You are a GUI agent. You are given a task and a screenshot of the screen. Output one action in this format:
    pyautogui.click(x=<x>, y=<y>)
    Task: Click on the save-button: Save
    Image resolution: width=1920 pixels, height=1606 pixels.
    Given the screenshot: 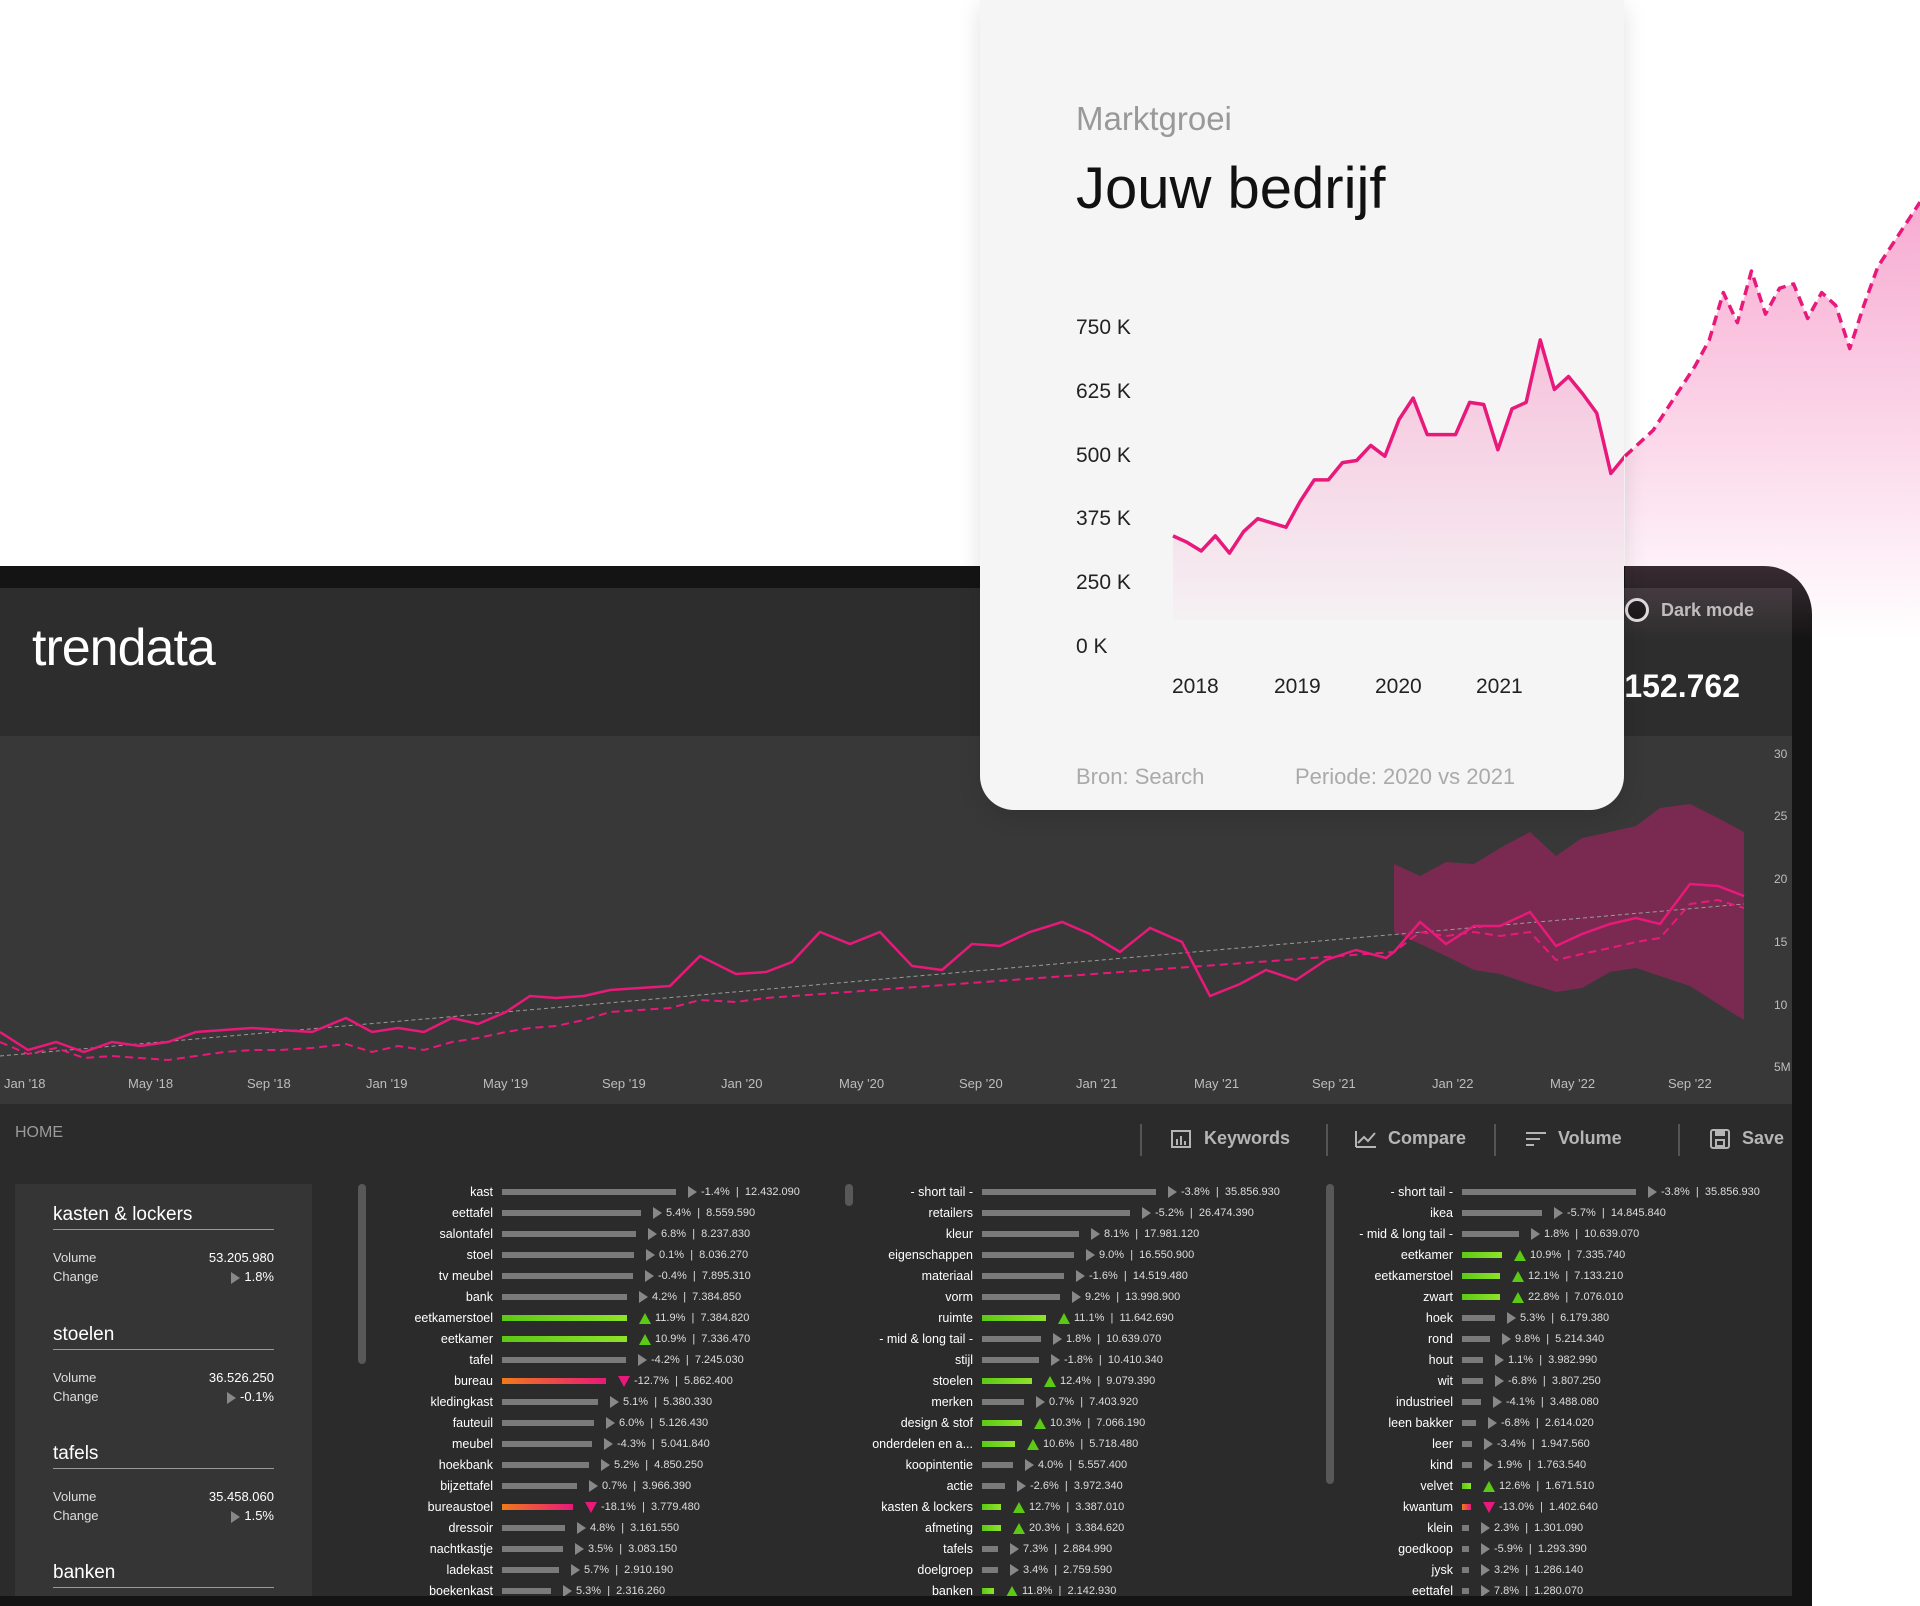 What is the action you would take?
    pyautogui.click(x=1746, y=1138)
    